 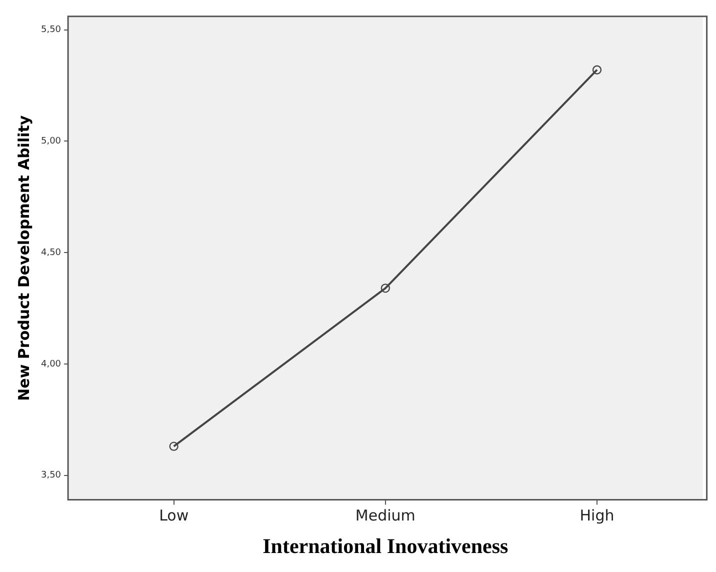 I want to click on x-tick-label: High, so click(x=597, y=515).